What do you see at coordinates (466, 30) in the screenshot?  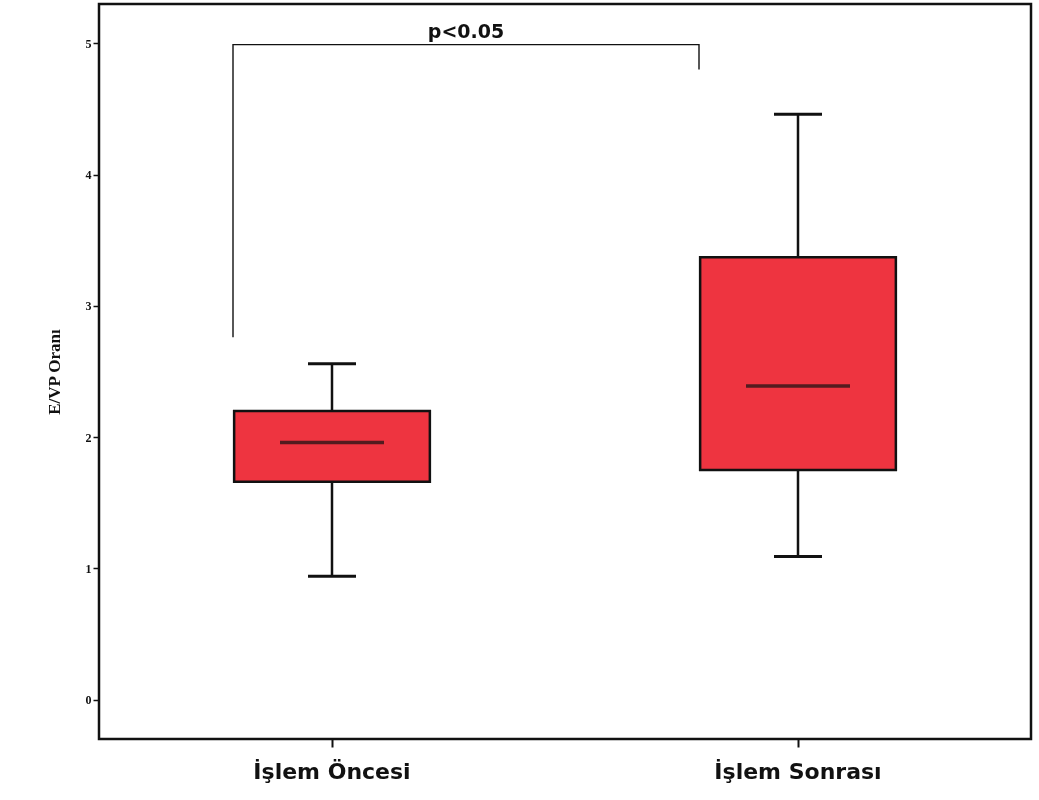 I see `annotation: p<0.05` at bounding box center [466, 30].